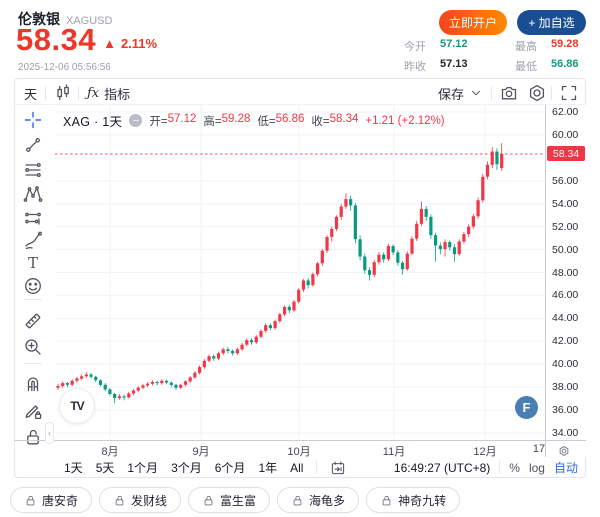  I want to click on pill-shen-qi-jiu-zhuan: 神奇九转, so click(413, 500).